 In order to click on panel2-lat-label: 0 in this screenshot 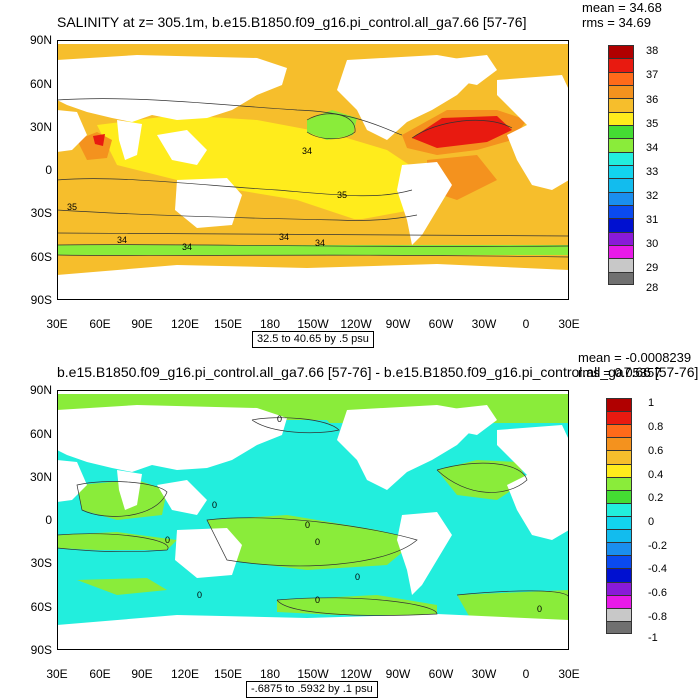, I will do `click(48, 520)`.